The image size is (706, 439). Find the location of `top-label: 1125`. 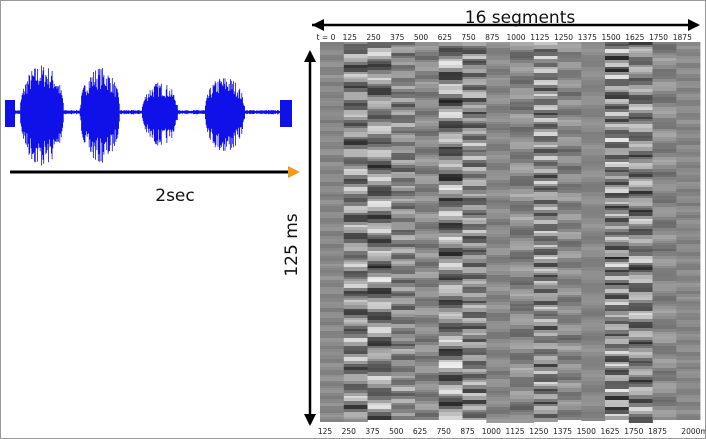

top-label: 1125 is located at coordinates (539, 37).